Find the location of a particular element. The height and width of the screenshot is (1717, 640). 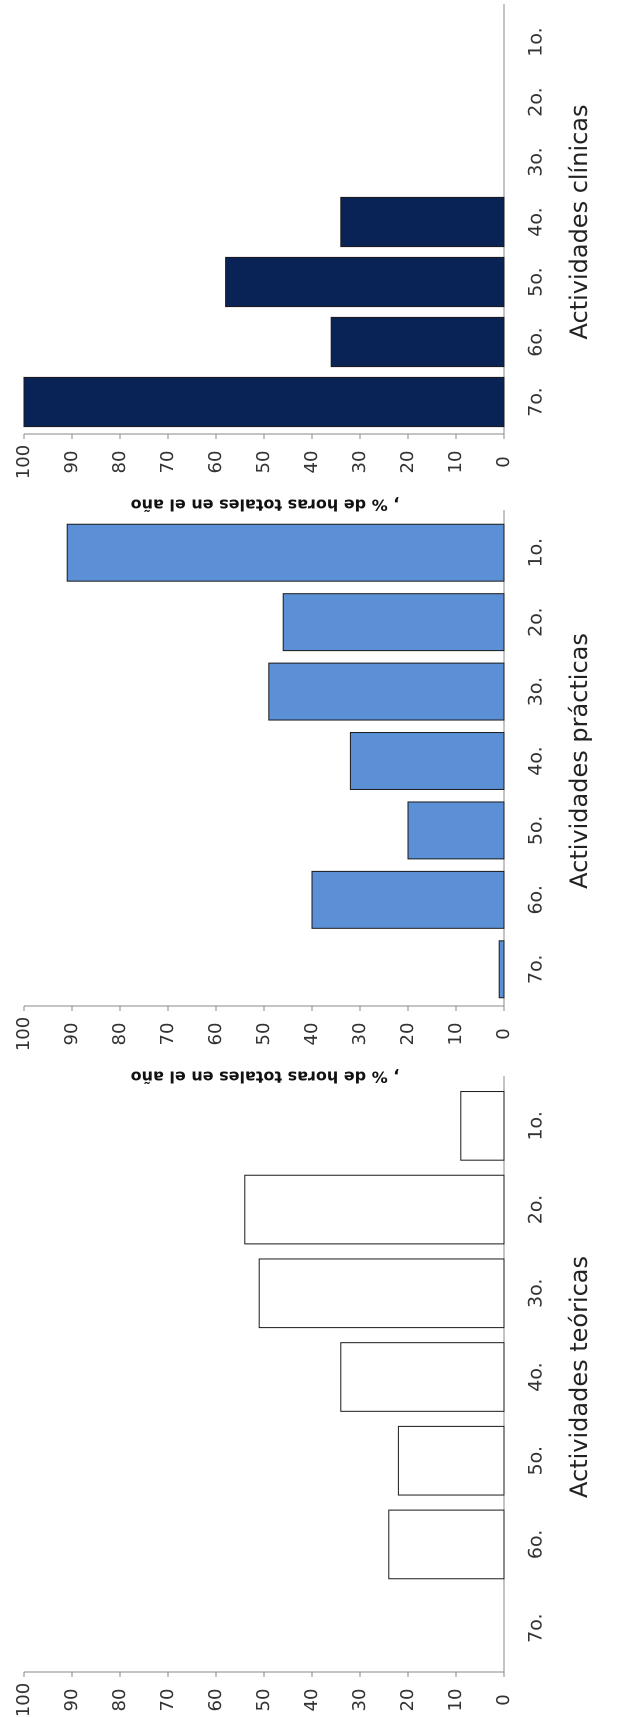

chart-title: Actividades teóricas is located at coordinates (579, 1377).